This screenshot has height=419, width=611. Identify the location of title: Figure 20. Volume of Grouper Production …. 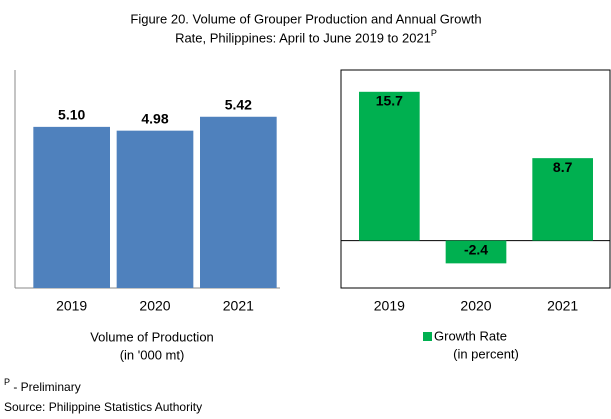
(305, 18).